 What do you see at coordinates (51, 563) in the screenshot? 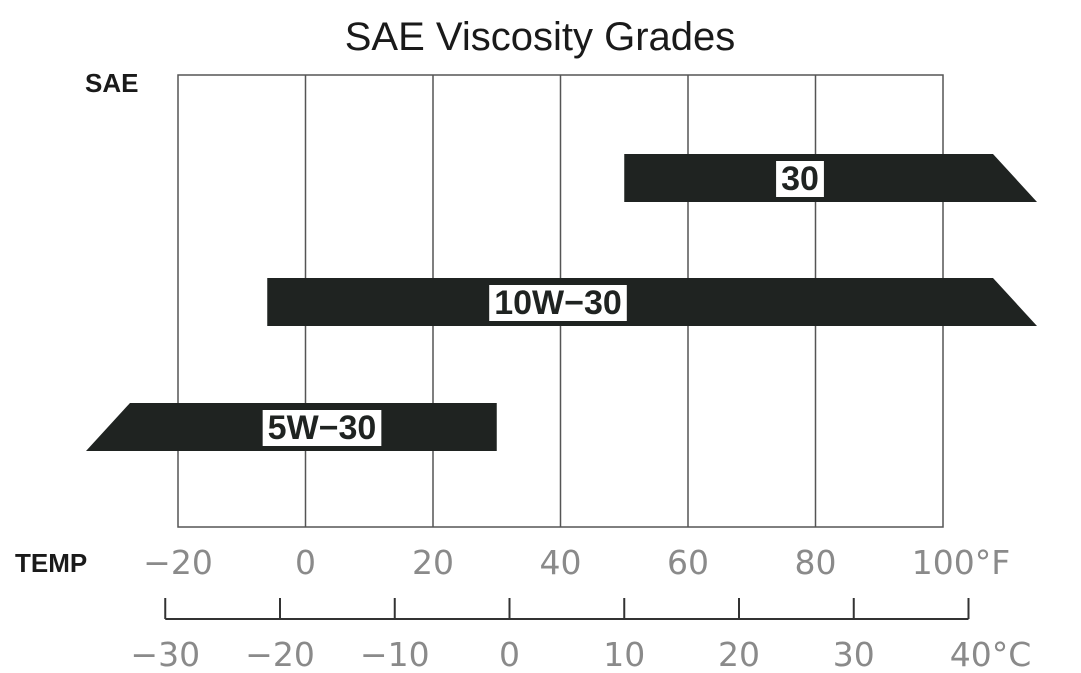
I see `x-axis-name: TEMP` at bounding box center [51, 563].